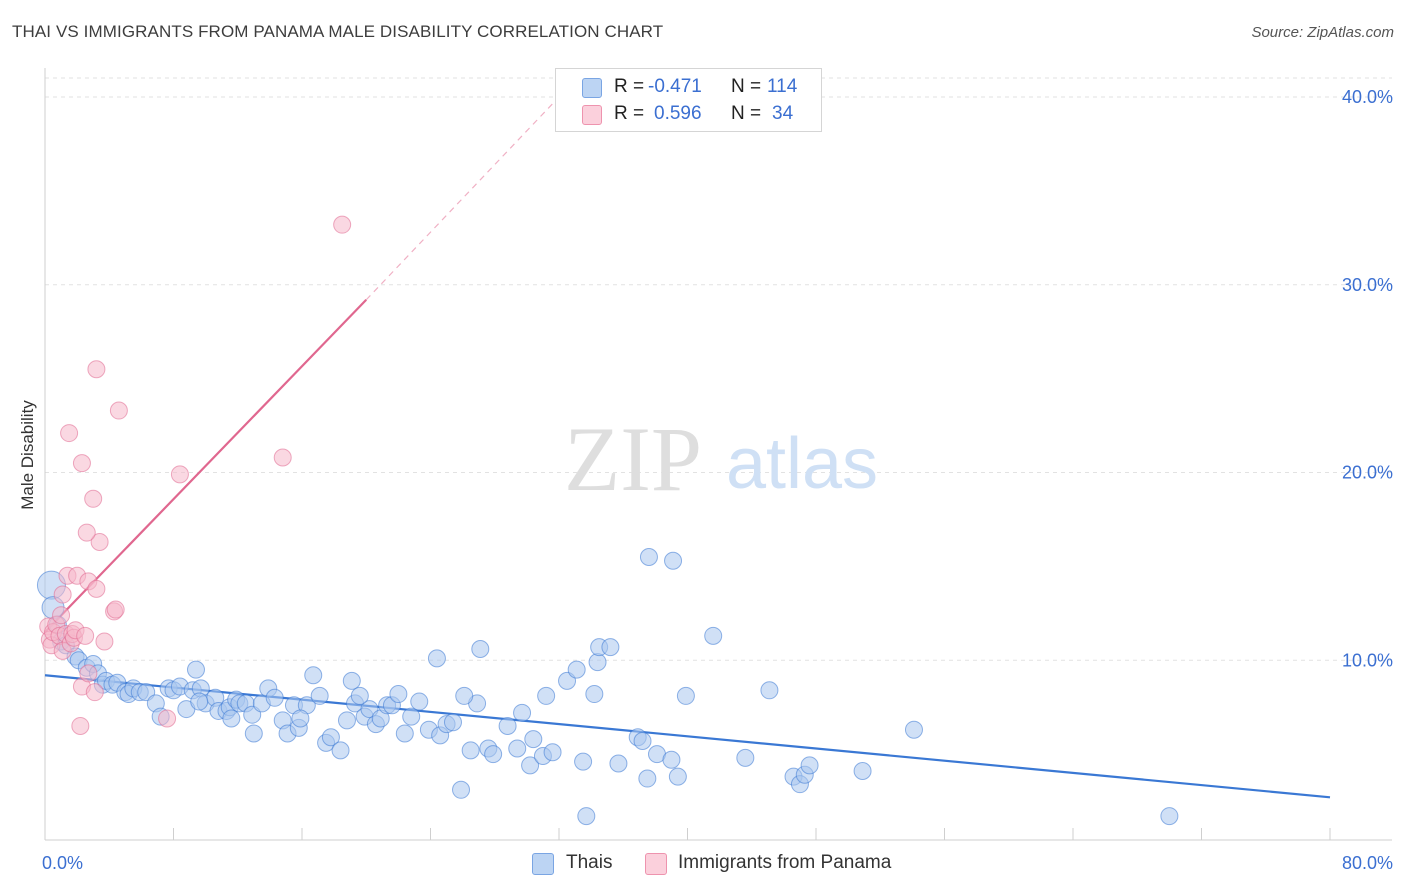 The image size is (1406, 892). Describe the element at coordinates (802, 464) in the screenshot. I see `watermark-atlas: atlas` at that location.